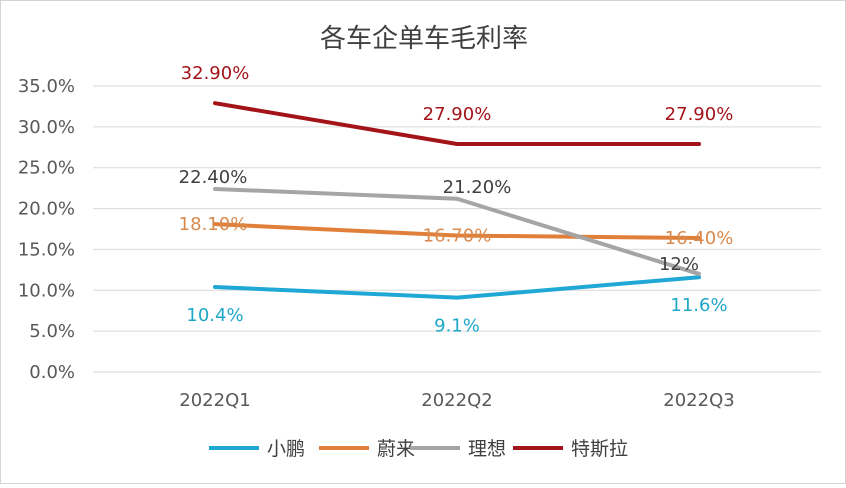  Describe the element at coordinates (396, 449) in the screenshot. I see `legend-label-nio: 蔚来` at that location.